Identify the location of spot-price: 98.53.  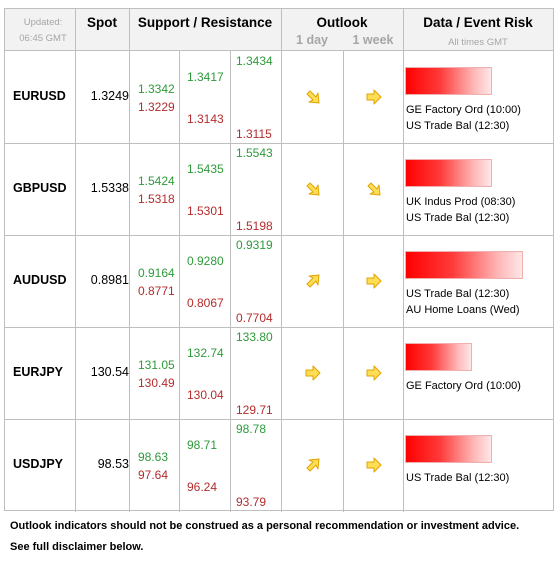
(113, 464).